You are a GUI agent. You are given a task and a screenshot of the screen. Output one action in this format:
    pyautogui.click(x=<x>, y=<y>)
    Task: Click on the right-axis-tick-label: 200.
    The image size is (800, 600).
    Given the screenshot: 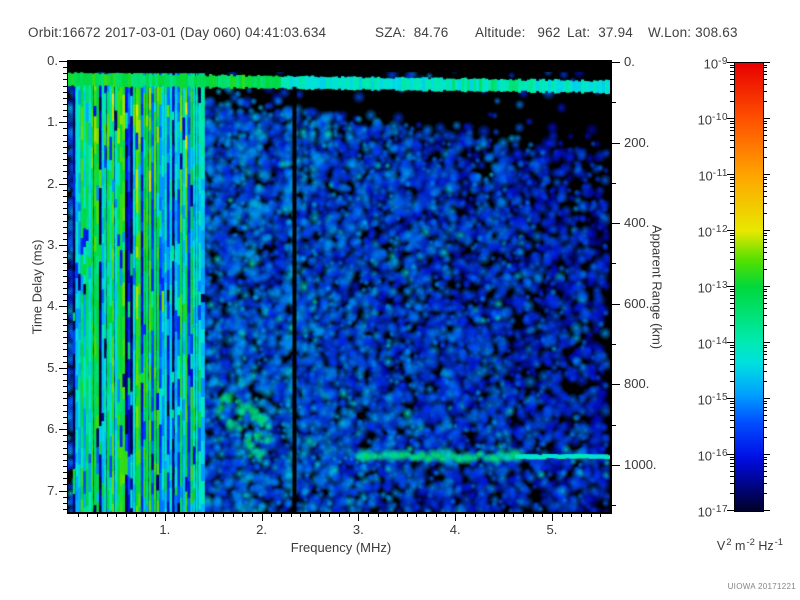 What is the action you would take?
    pyautogui.click(x=637, y=142)
    